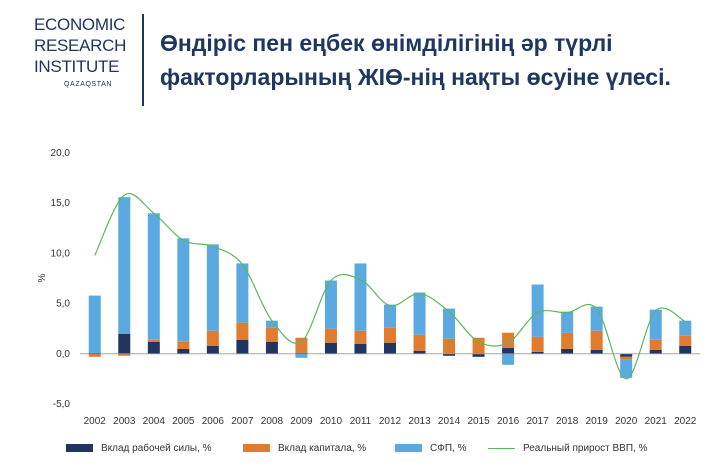  I want to click on legend-item-tfp: СФП, %, so click(430, 448).